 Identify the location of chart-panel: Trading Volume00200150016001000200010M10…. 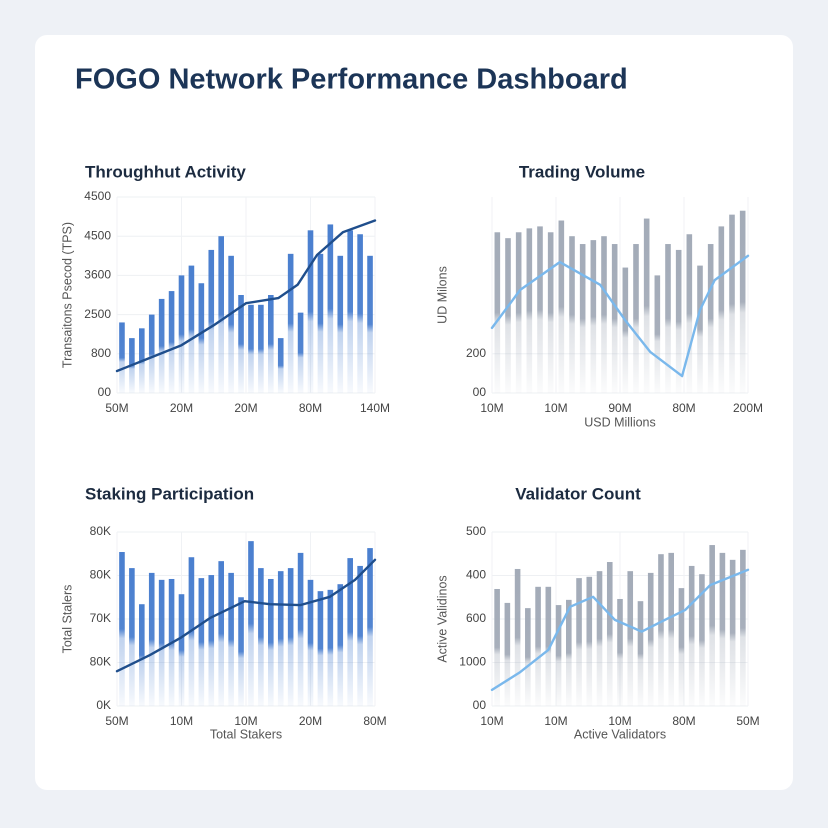
(599, 295).